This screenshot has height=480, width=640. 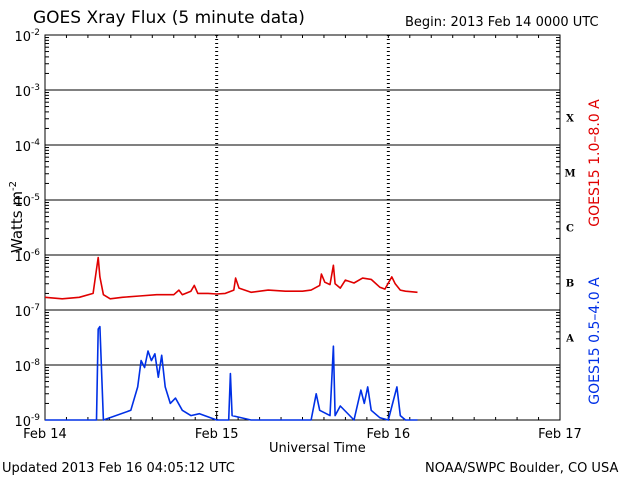 I want to click on y-tick-label: 10⁻², so click(x=27, y=36).